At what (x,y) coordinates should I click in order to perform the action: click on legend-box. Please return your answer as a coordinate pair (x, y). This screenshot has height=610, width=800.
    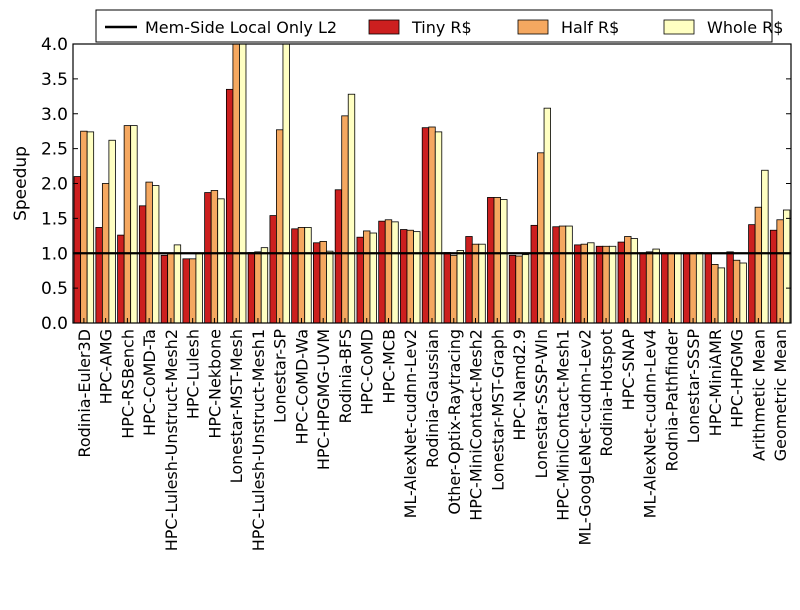
    Looking at the image, I should click on (434, 26).